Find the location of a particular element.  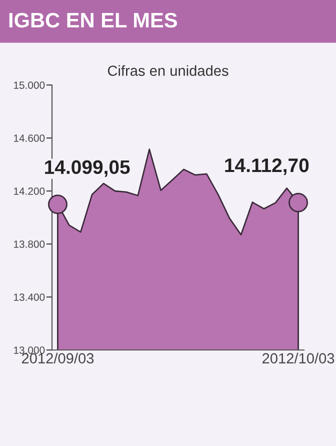

annotation: 14.099,05 is located at coordinates (87, 168).